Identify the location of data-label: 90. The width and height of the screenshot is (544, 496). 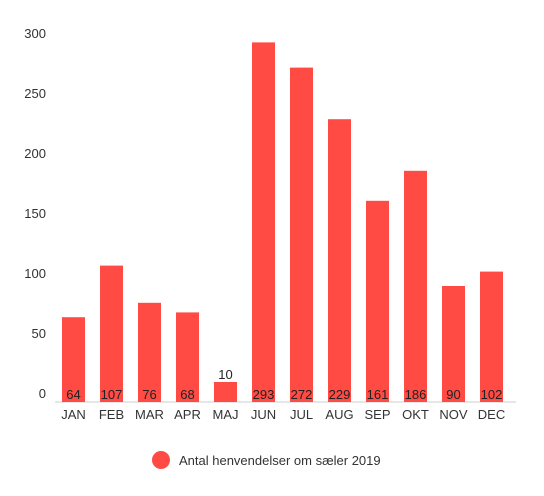
(453, 394).